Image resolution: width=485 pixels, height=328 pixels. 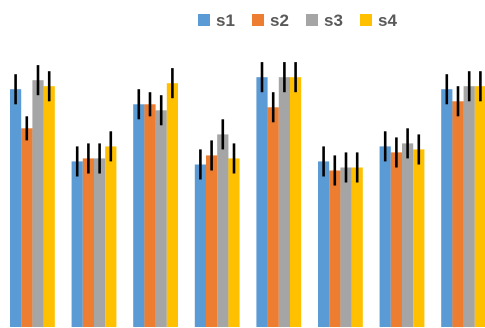 I want to click on legend-swatch-s4, so click(x=366, y=20).